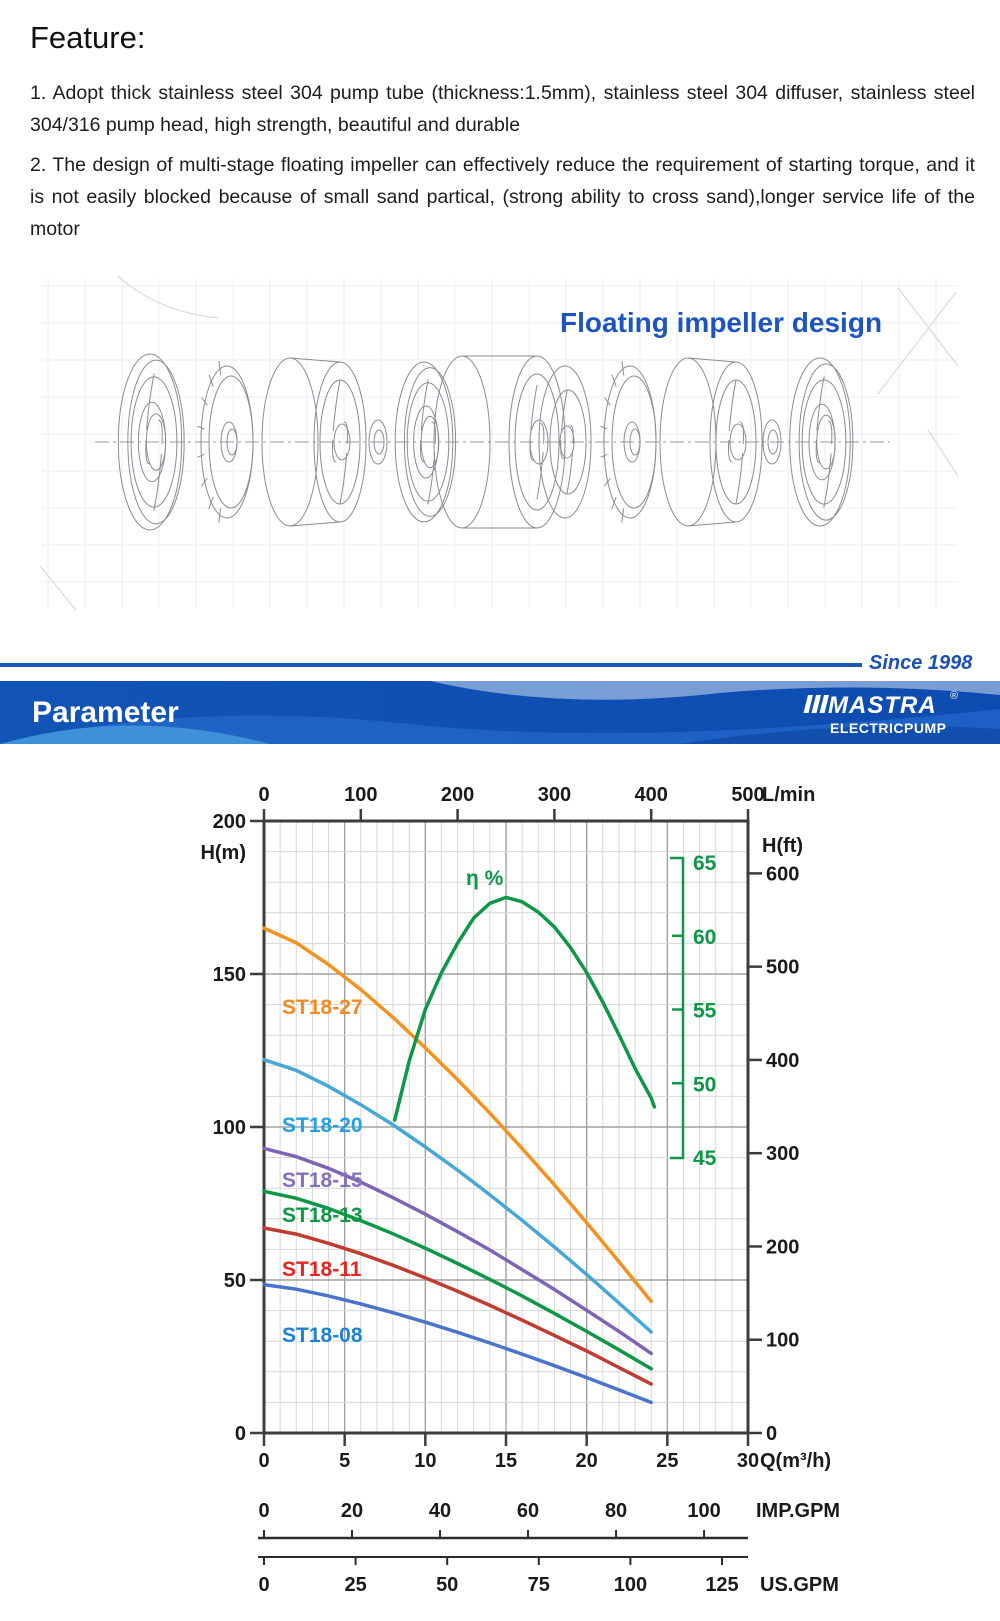 This screenshot has width=1000, height=1621. I want to click on right-tick-label: 600, so click(782, 874).